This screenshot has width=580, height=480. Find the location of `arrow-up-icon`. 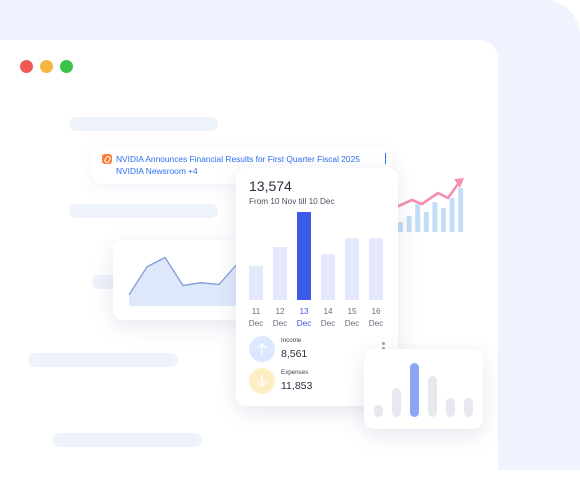

arrow-up-icon is located at coordinates (262, 349).